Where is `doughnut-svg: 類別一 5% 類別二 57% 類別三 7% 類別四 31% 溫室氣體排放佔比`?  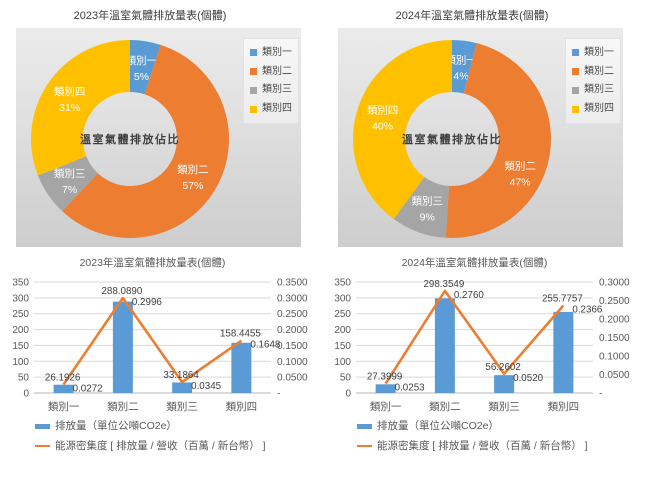 doughnut-svg: 類別一 5% 類別二 57% 類別三 7% 類別四 31% 溫室氣體排放佔比 is located at coordinates (130, 139).